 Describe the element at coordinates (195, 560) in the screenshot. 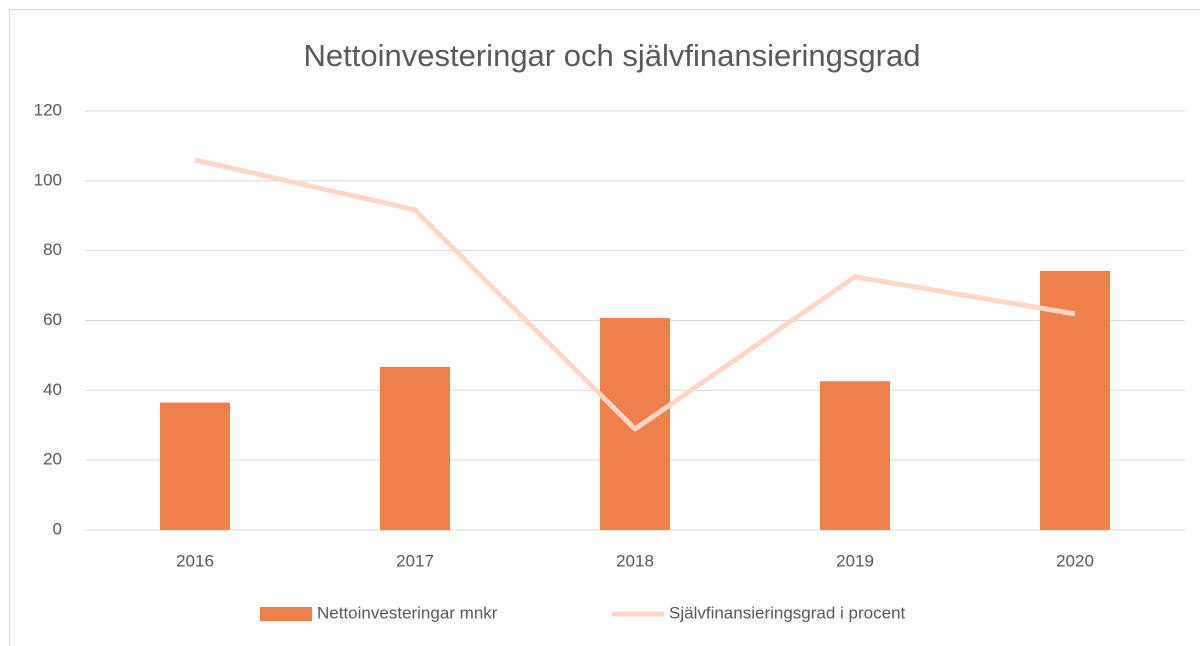

I see `x-tick-label: 2016` at that location.